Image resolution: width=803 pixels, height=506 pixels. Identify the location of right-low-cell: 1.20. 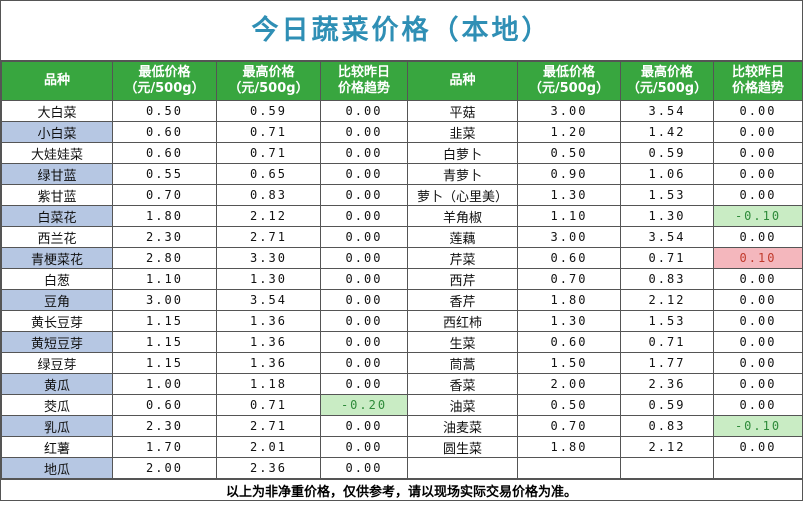
(569, 132).